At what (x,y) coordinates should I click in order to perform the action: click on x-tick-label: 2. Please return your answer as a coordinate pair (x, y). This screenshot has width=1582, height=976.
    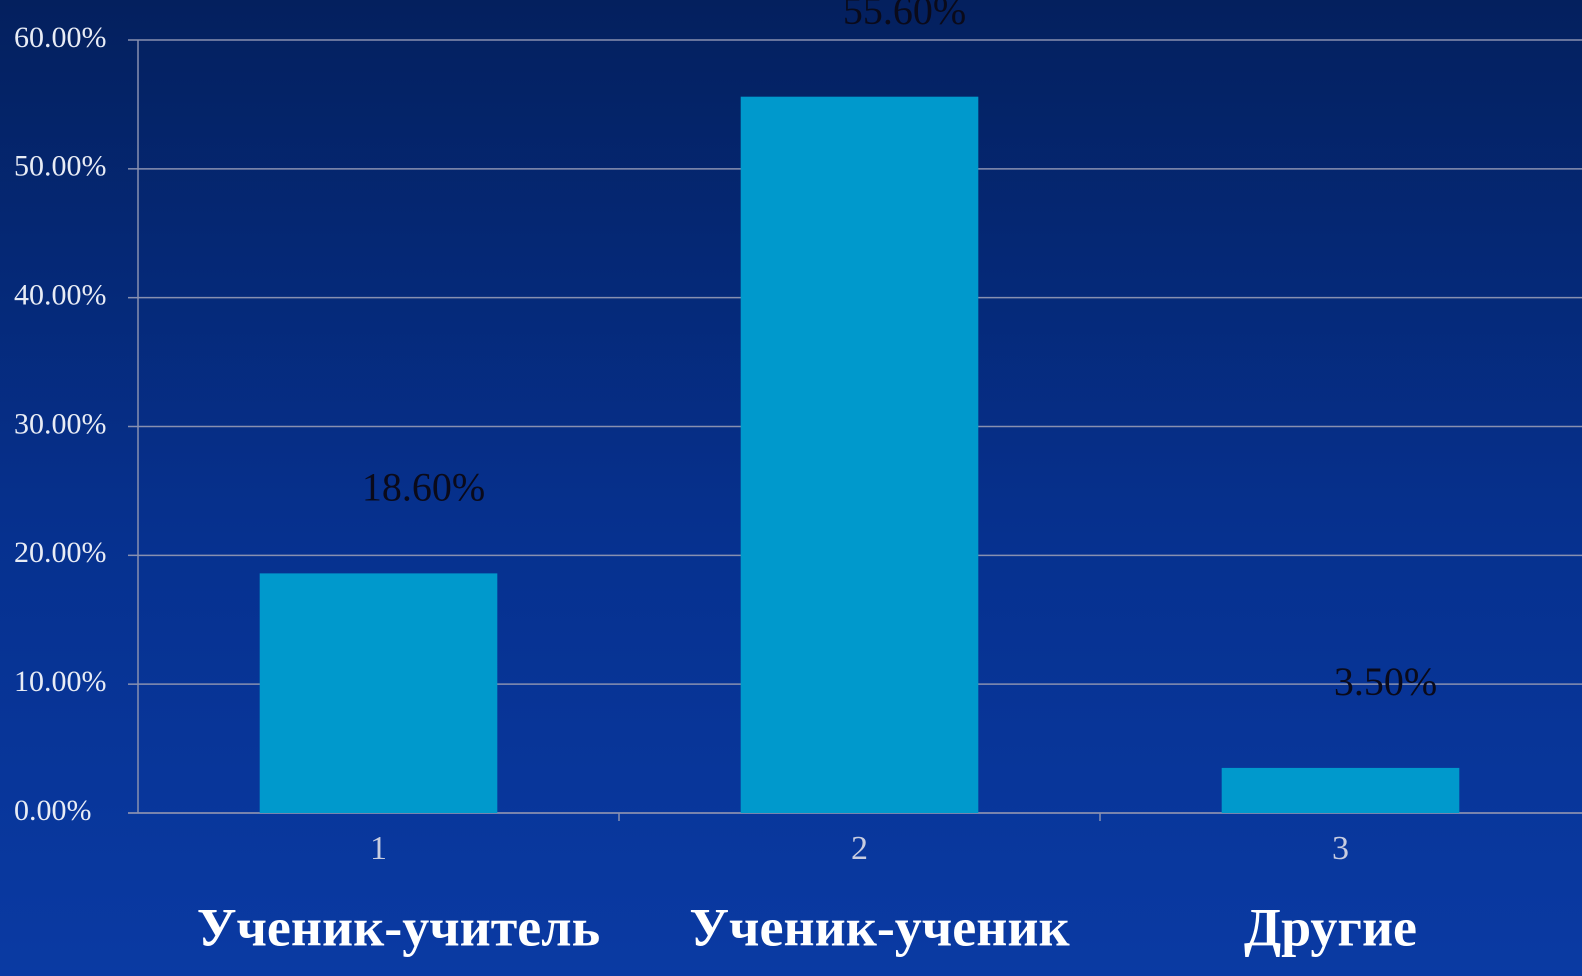
    Looking at the image, I should click on (859, 848).